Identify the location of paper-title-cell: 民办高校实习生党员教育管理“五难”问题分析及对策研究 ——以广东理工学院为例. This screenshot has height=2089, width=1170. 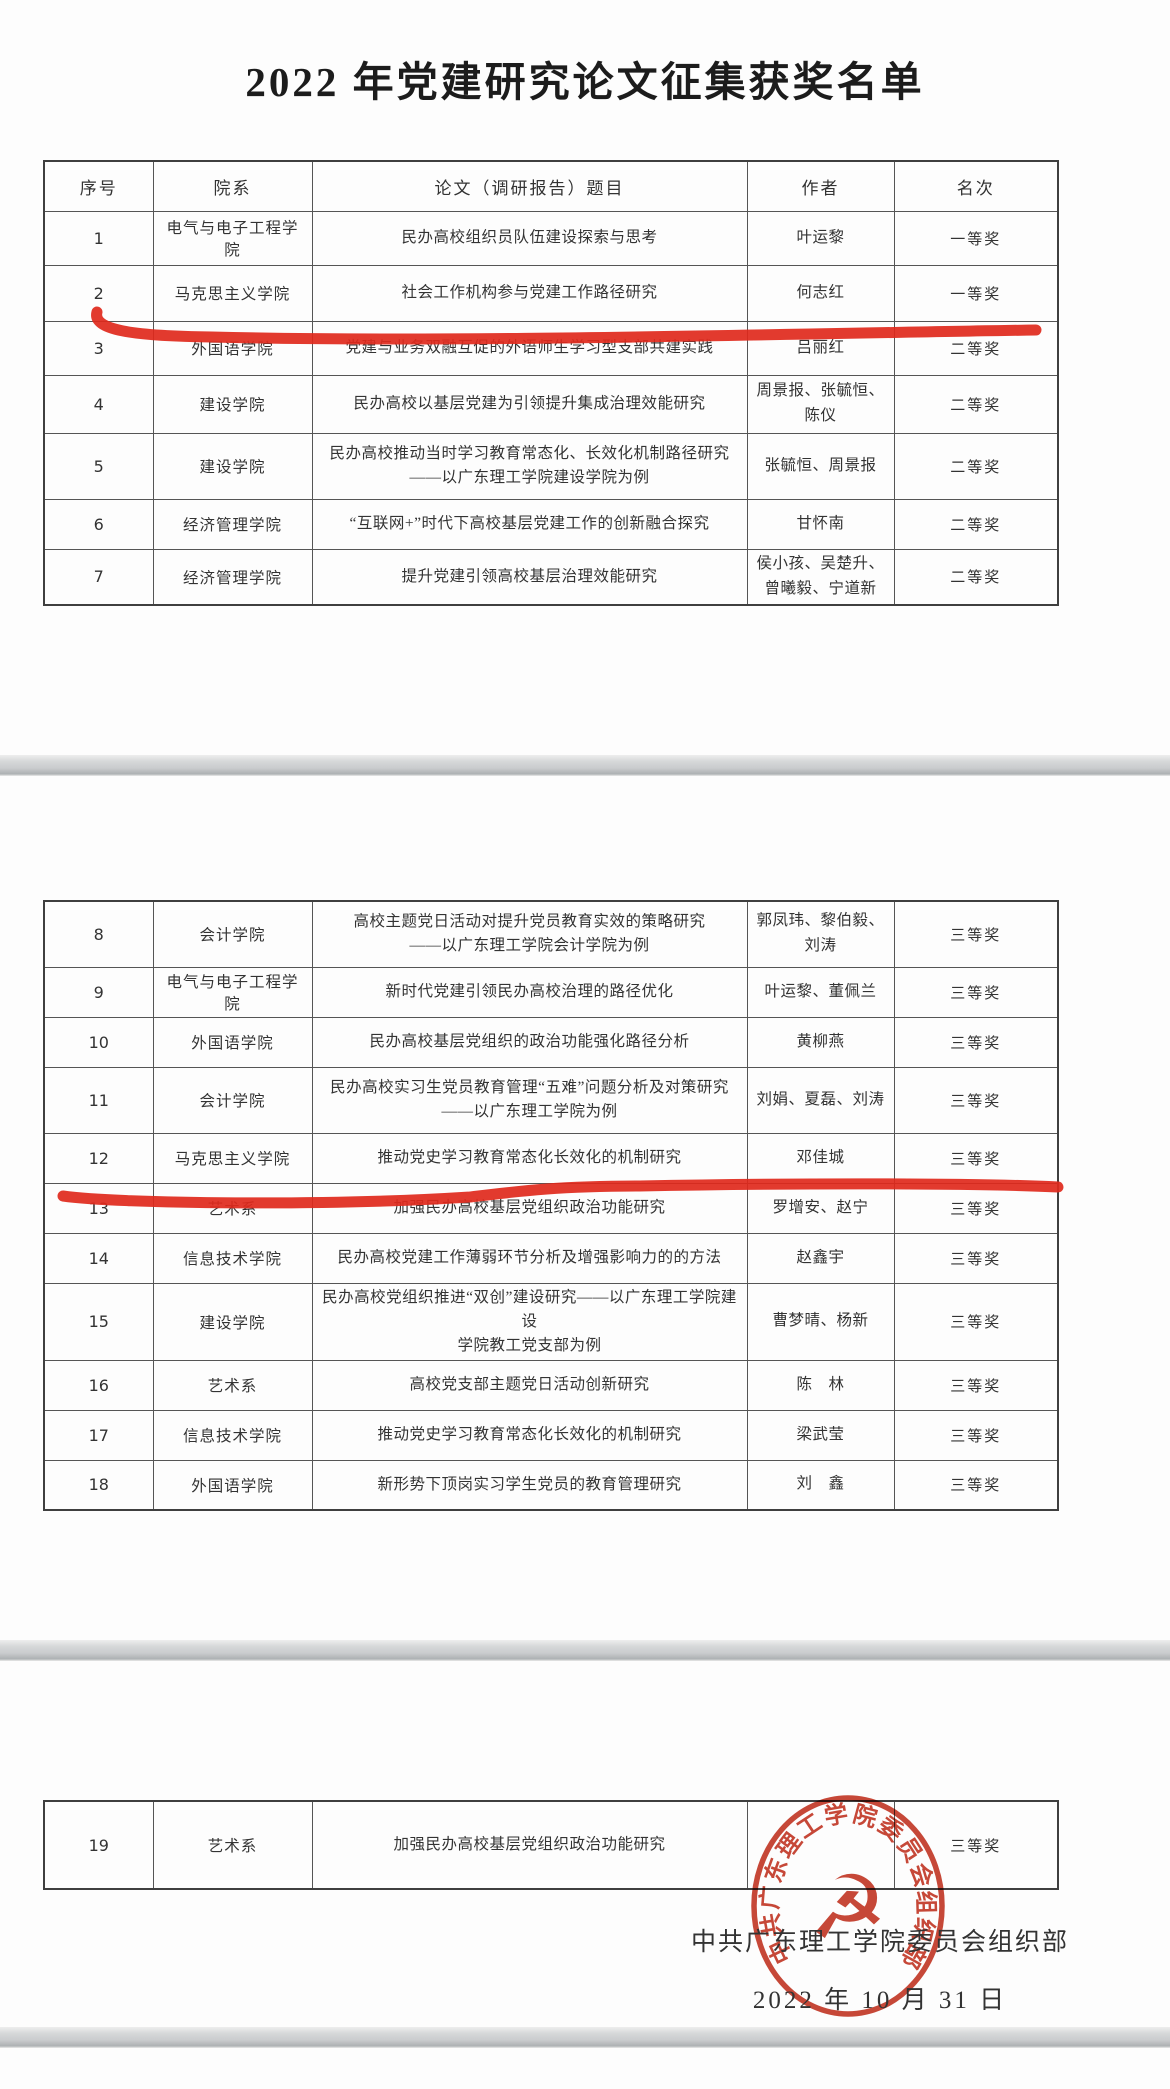
(529, 1100).